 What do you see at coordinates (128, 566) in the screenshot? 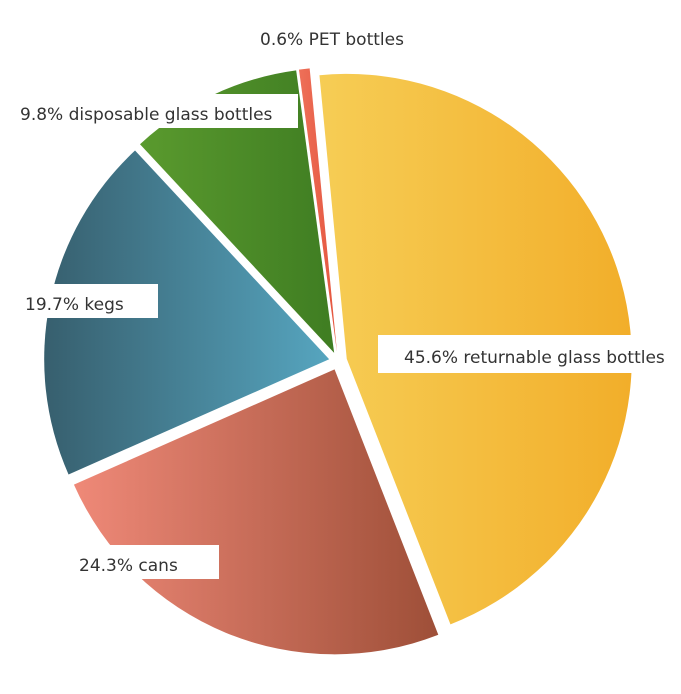
I see `slice-label-text: 24.3% cans` at bounding box center [128, 566].